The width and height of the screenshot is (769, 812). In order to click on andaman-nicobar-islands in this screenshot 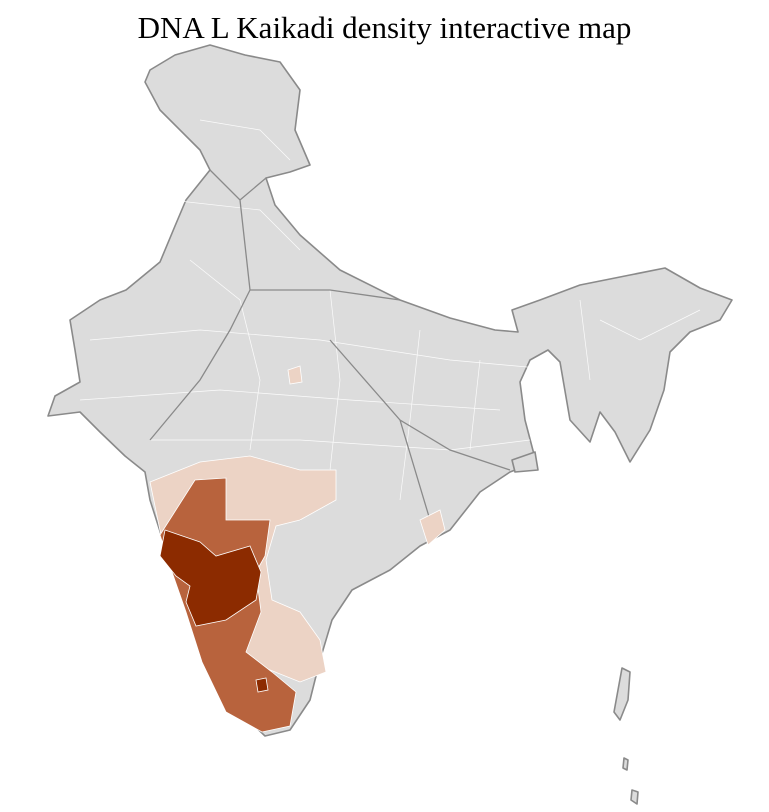, I will do `click(626, 736)`.